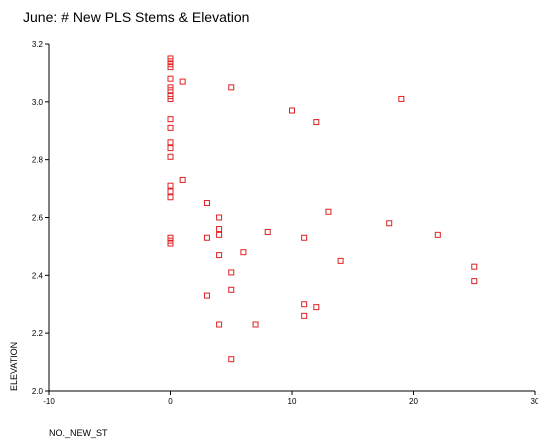 The image size is (538, 443). What do you see at coordinates (413, 401) in the screenshot?
I see `x-tick-label: 20` at bounding box center [413, 401].